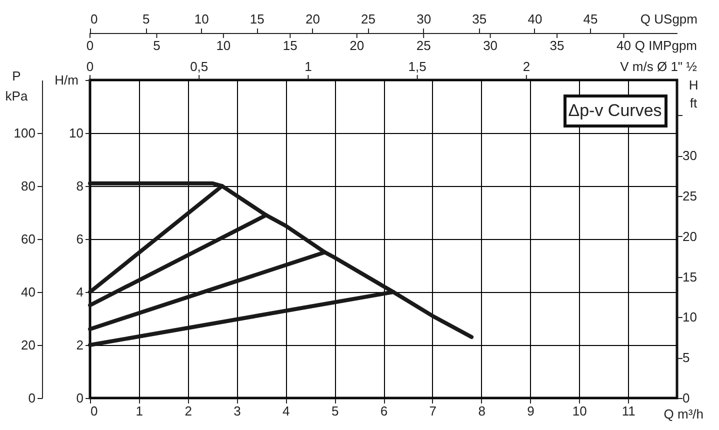 This screenshot has height=430, width=719. I want to click on x2-tick-label: 0, so click(94, 19).